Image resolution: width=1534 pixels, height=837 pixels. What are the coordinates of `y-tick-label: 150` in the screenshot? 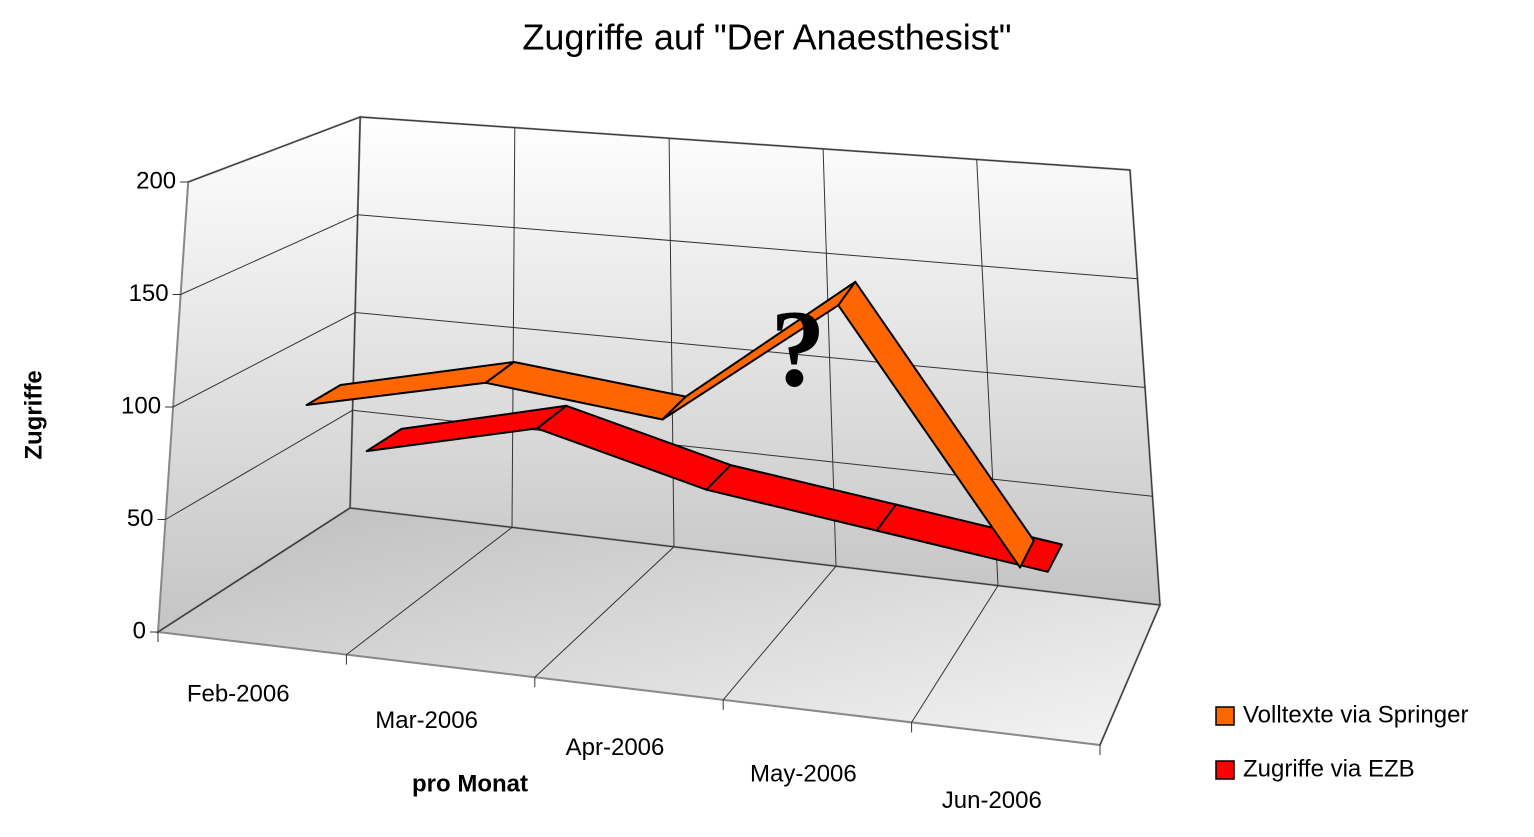 It's located at (149, 293).